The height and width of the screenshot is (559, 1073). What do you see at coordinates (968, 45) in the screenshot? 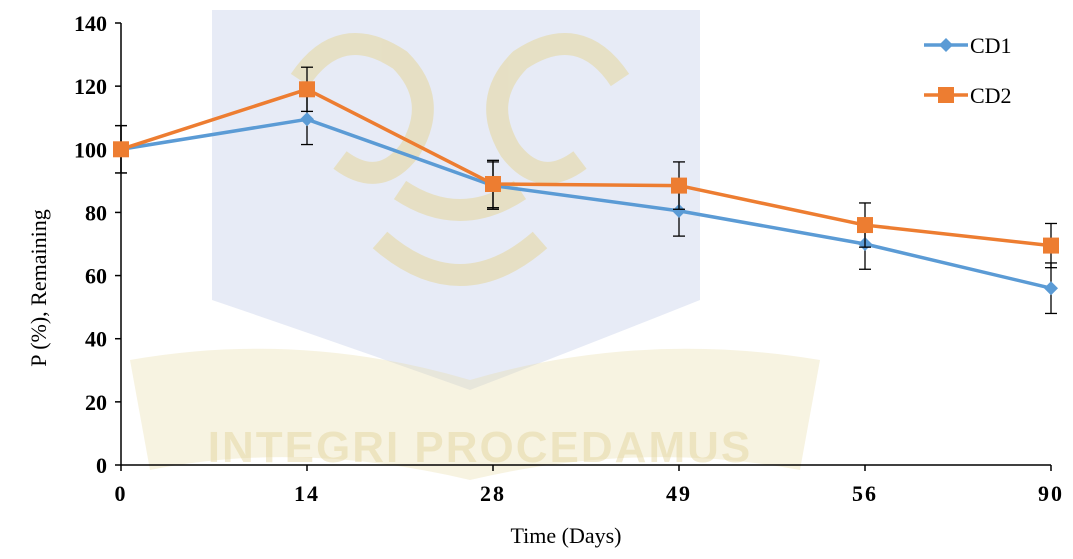
I see `legend-item-cd1: CD1` at bounding box center [968, 45].